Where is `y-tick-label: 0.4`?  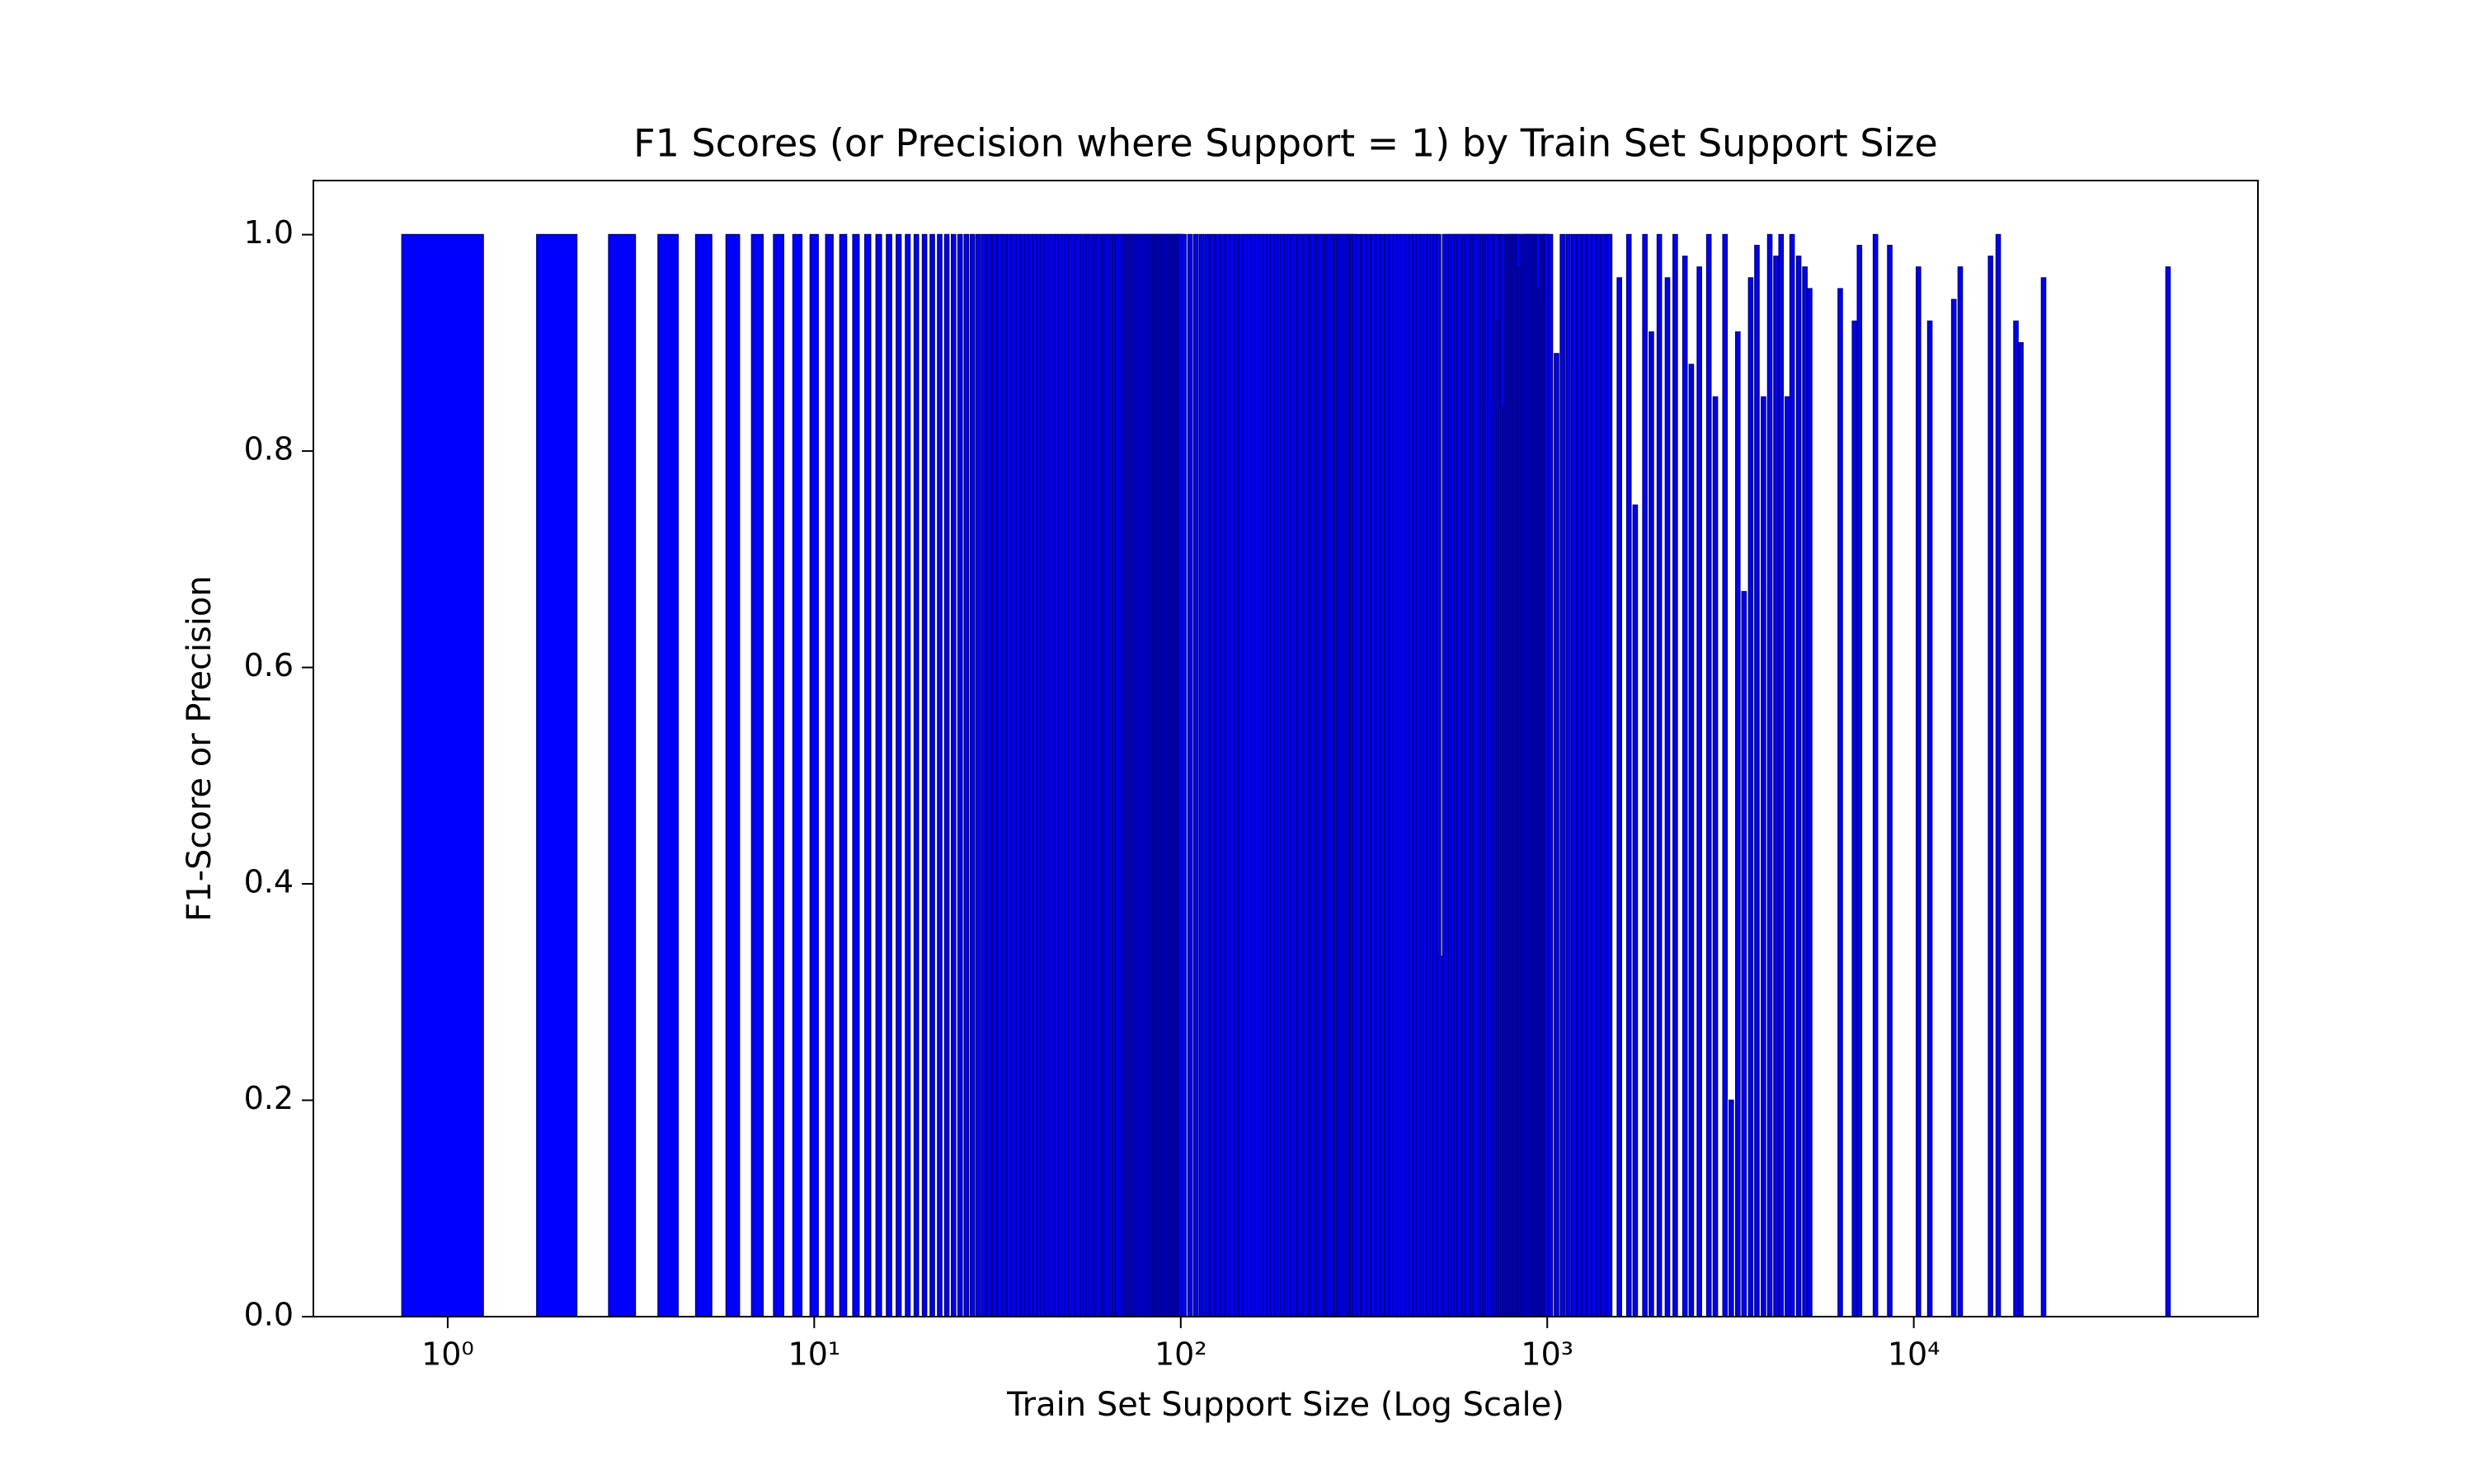 y-tick-label: 0.4 is located at coordinates (269, 882).